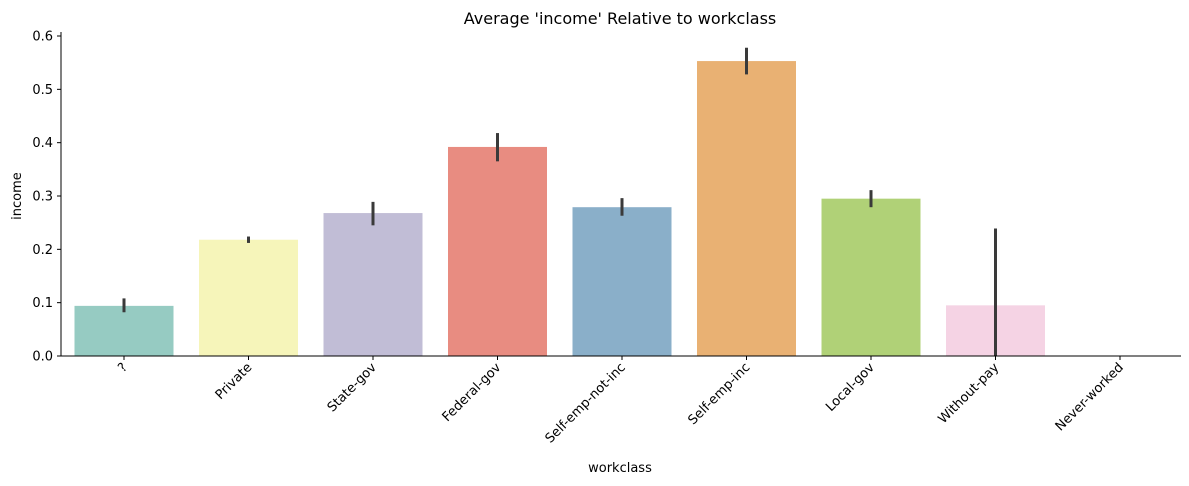 Image resolution: width=1189 pixels, height=486 pixels. Describe the element at coordinates (352, 387) in the screenshot. I see `x-tick-label-state-gov: State-gov` at that location.